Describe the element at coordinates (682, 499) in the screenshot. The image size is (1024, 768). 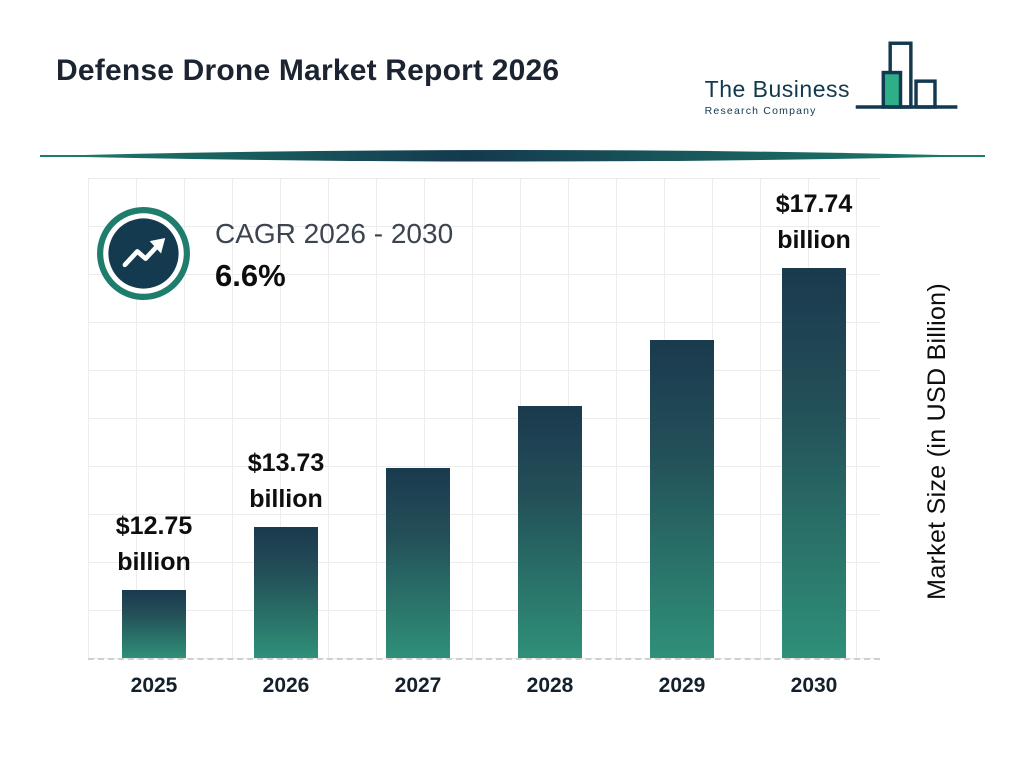
I see `bar-2029` at that location.